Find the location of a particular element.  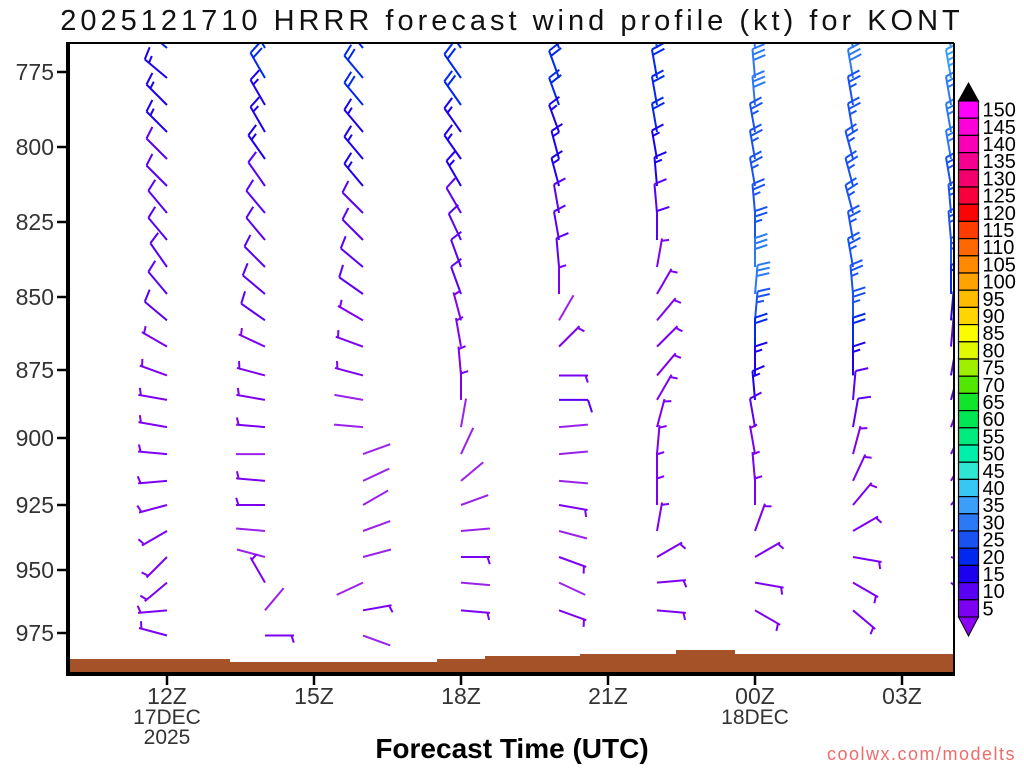

x-tick-label: 15Z is located at coordinates (314, 696).